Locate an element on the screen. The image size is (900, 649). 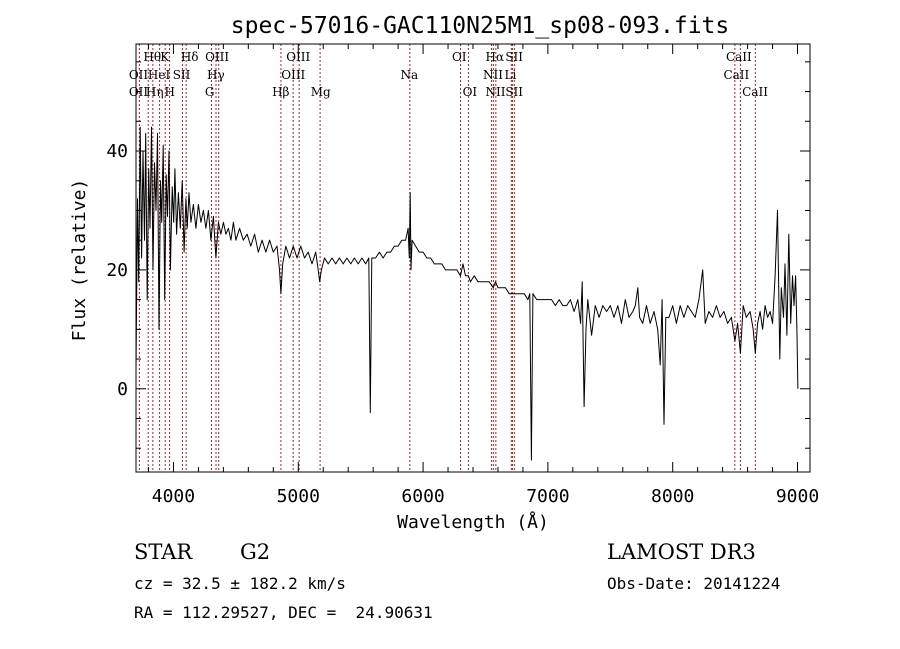
object-subclass: G2 is located at coordinates (255, 552).